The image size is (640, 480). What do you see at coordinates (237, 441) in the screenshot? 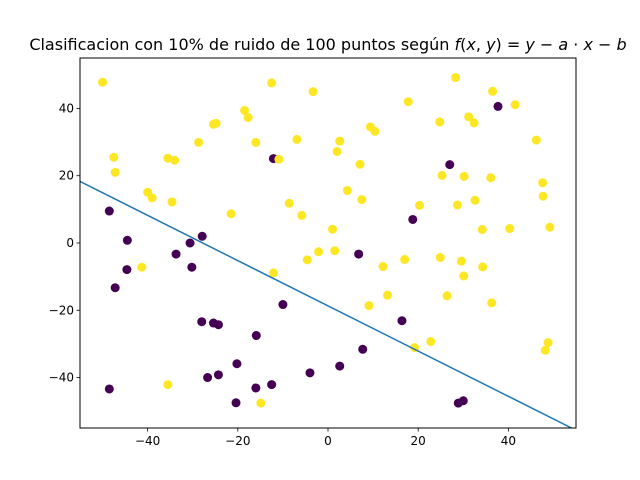
I see `x-tick-label: −20` at bounding box center [237, 441].